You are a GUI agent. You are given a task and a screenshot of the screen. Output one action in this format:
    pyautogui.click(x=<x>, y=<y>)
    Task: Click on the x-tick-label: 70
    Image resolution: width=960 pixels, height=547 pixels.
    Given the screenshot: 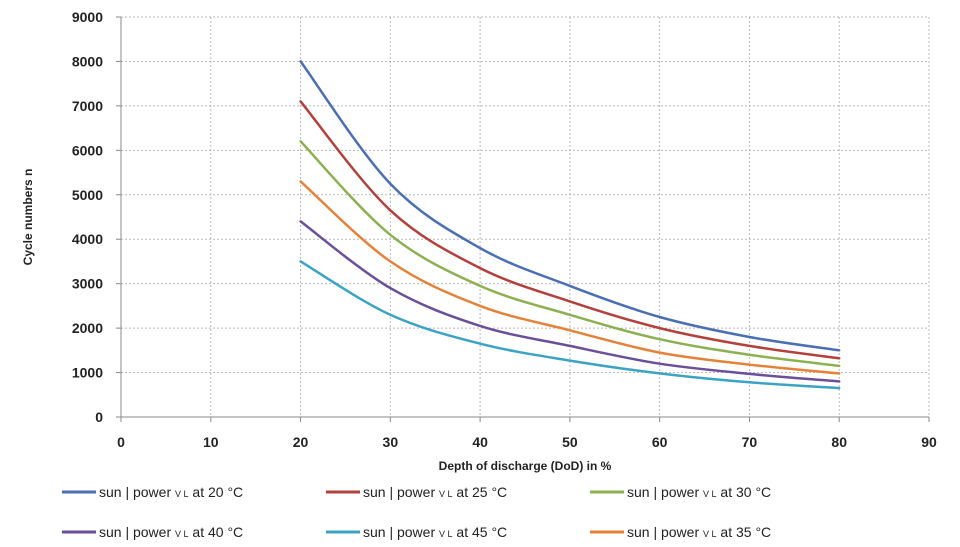 What is the action you would take?
    pyautogui.click(x=750, y=442)
    